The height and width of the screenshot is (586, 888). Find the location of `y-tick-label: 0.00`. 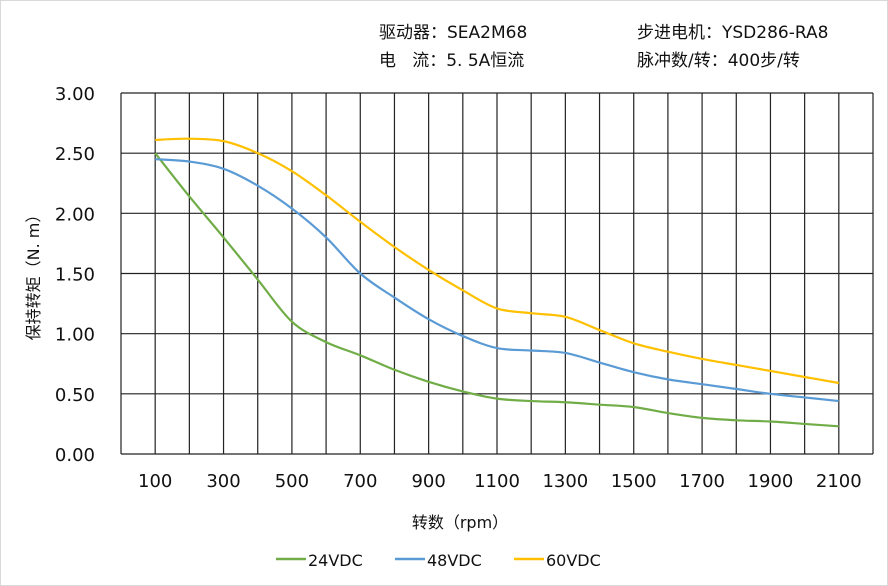

y-tick-label: 0.00 is located at coordinates (75, 455).